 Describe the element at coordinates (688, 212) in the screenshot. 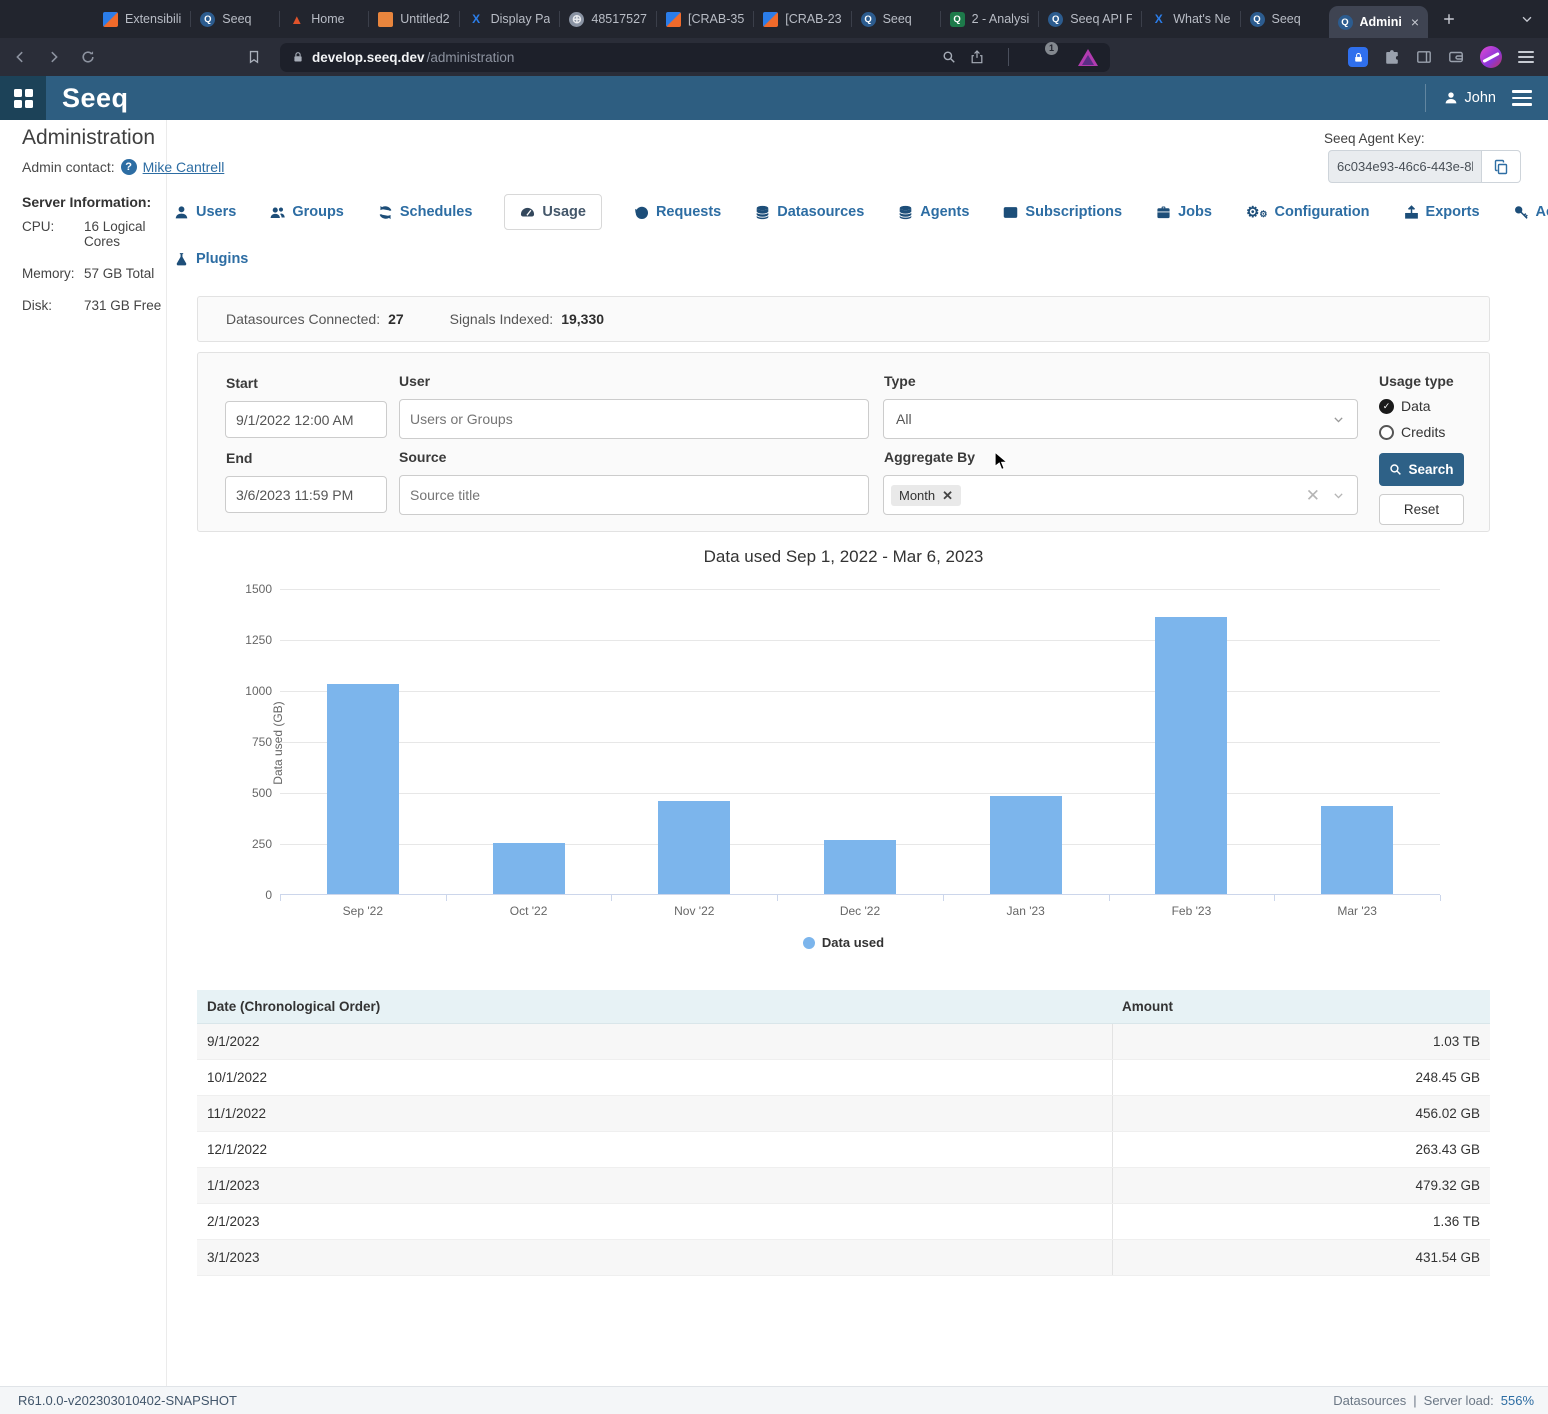

I see `tab-label: Requests` at that location.